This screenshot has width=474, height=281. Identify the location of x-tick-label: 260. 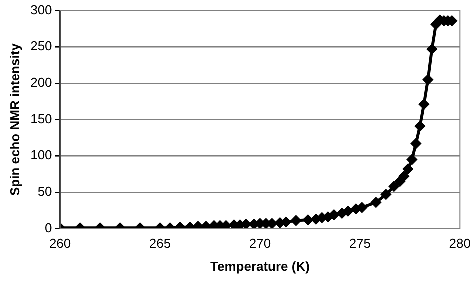
(60, 244).